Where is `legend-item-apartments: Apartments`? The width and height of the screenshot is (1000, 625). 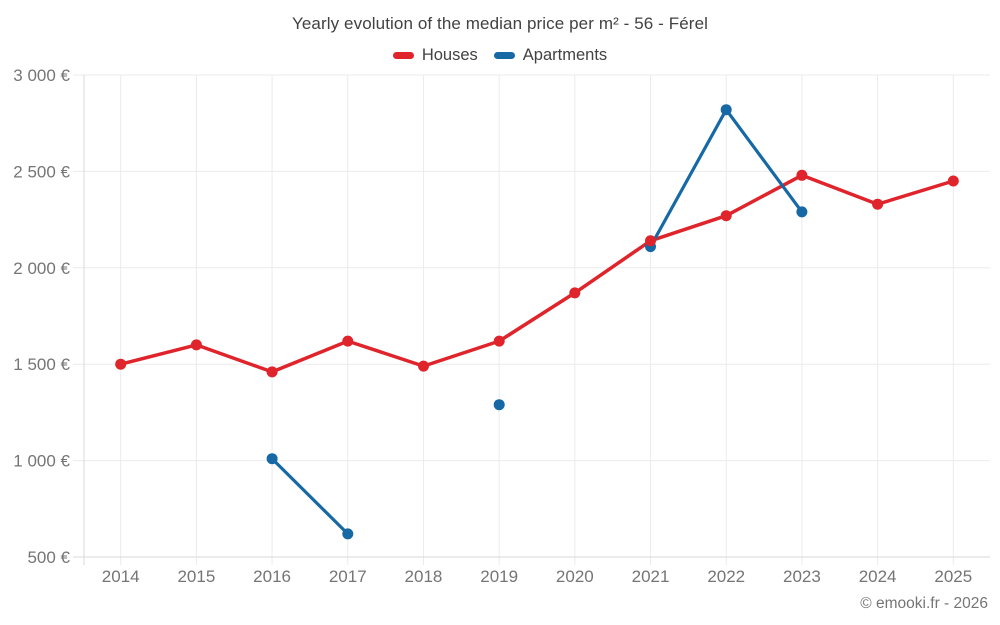
legend-item-apartments: Apartments is located at coordinates (550, 55).